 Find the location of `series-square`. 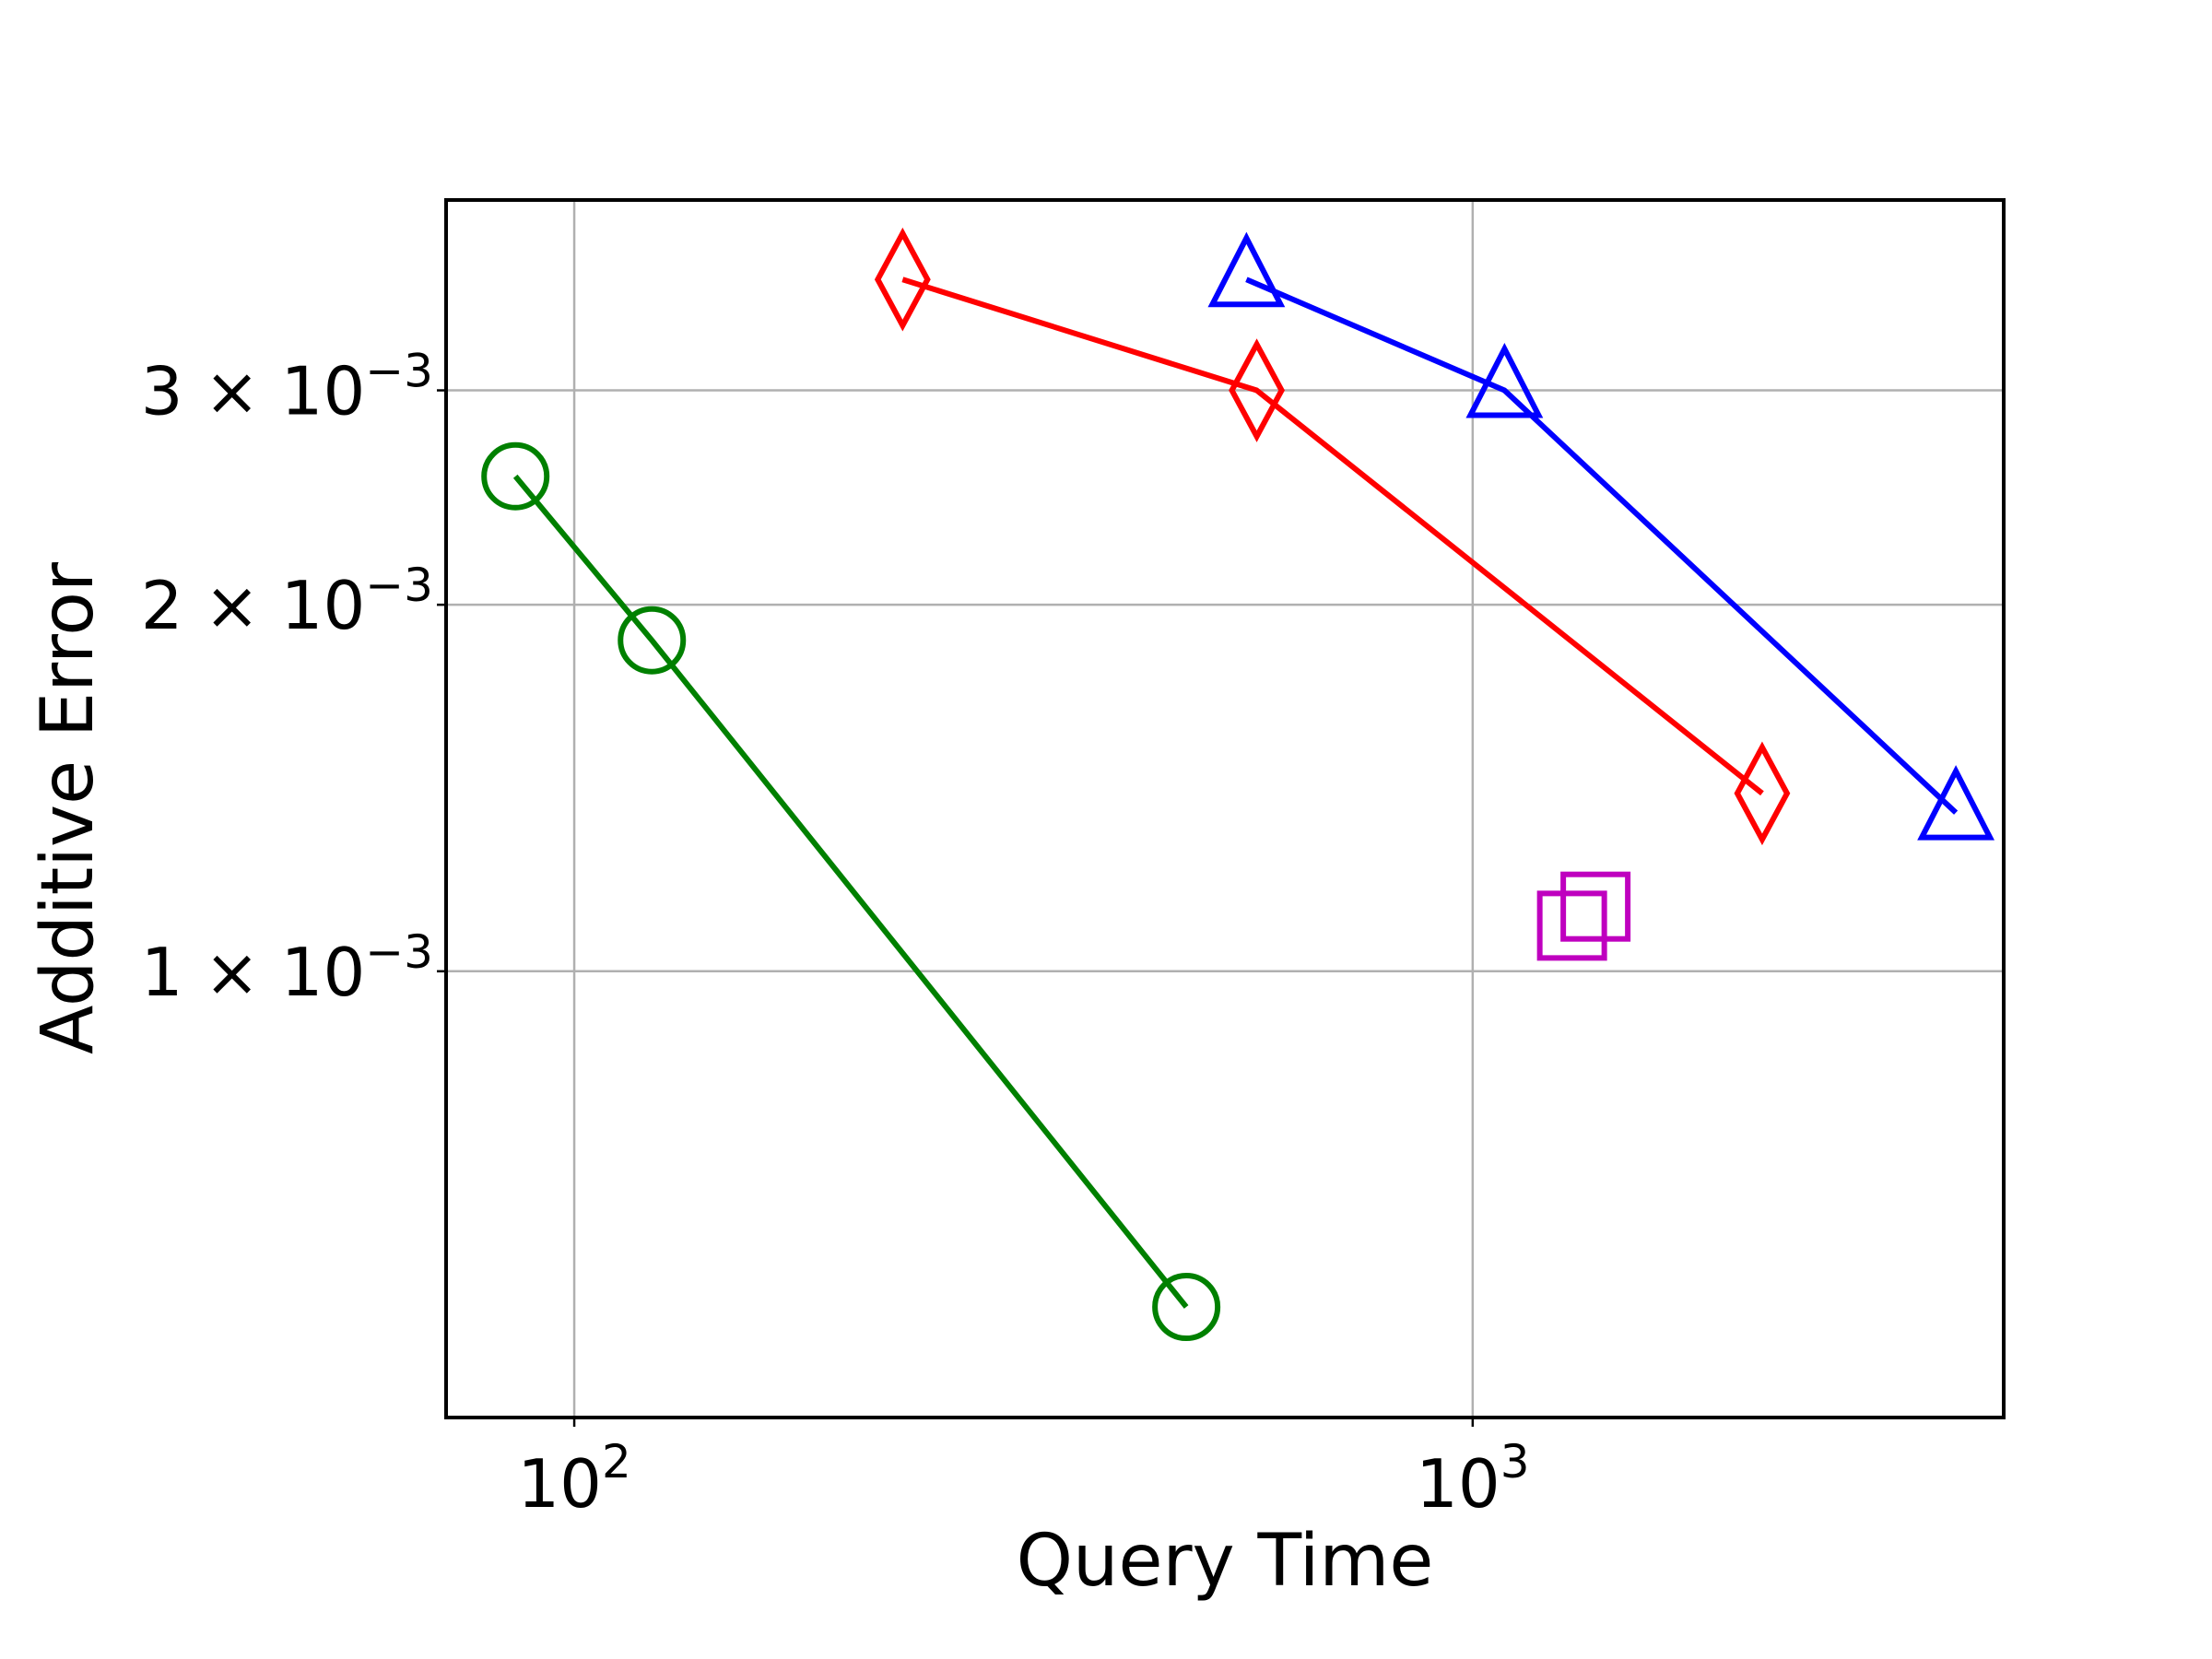

series-square is located at coordinates (1583, 916).